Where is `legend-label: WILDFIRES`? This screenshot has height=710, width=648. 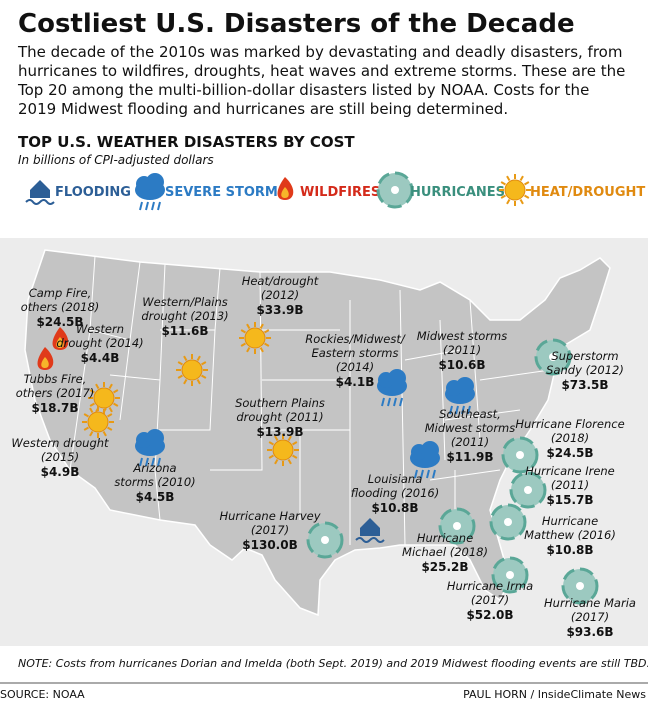
legend-label: WILDFIRES is located at coordinates (340, 192).